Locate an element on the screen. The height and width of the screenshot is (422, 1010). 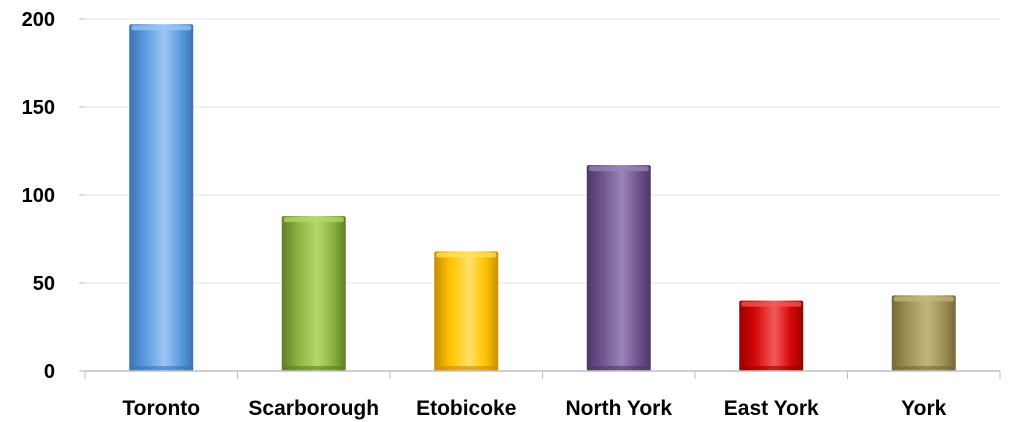
y-tick-label: 100 is located at coordinates (38, 196).